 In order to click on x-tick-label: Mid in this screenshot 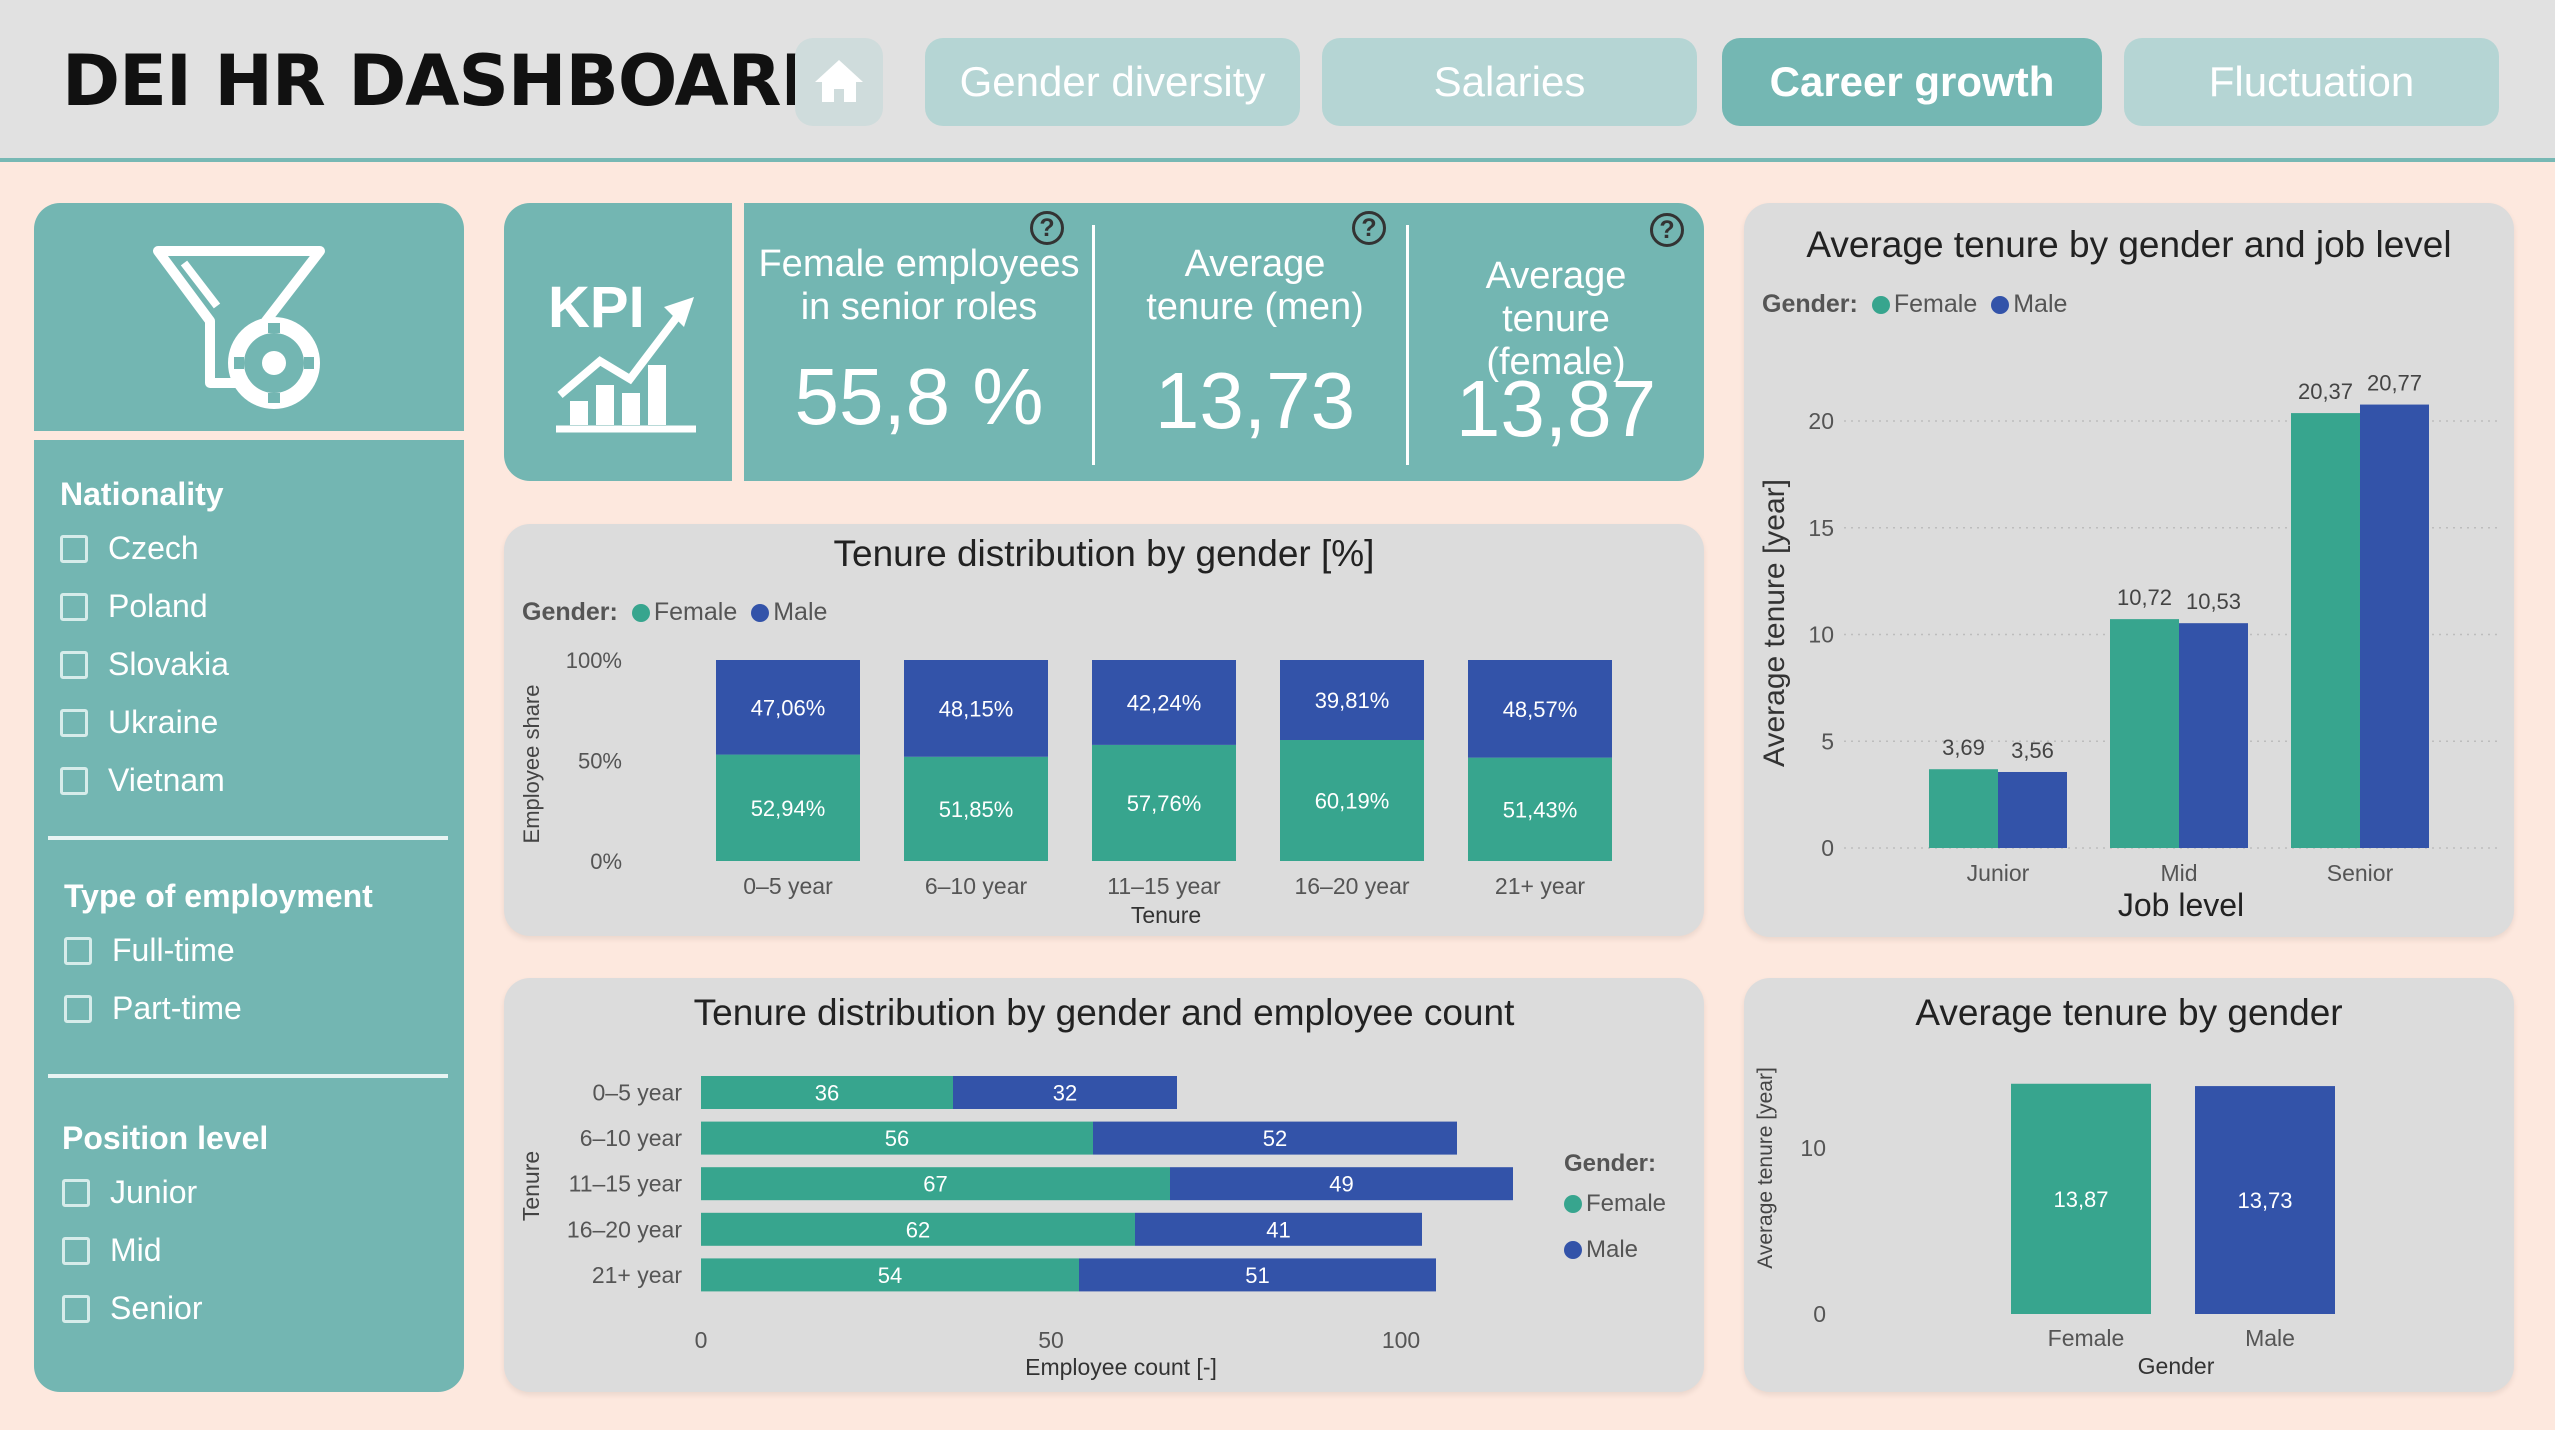, I will do `click(2178, 873)`.